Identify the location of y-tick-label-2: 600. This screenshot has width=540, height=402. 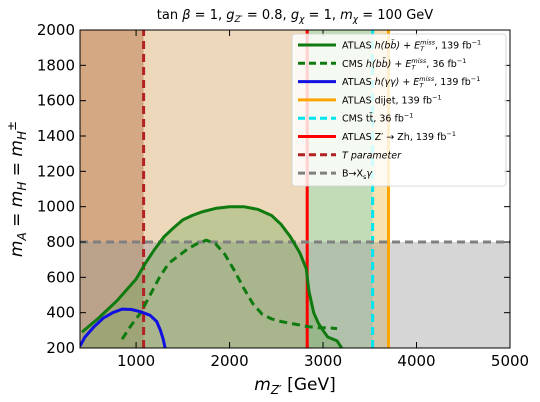
(60, 277).